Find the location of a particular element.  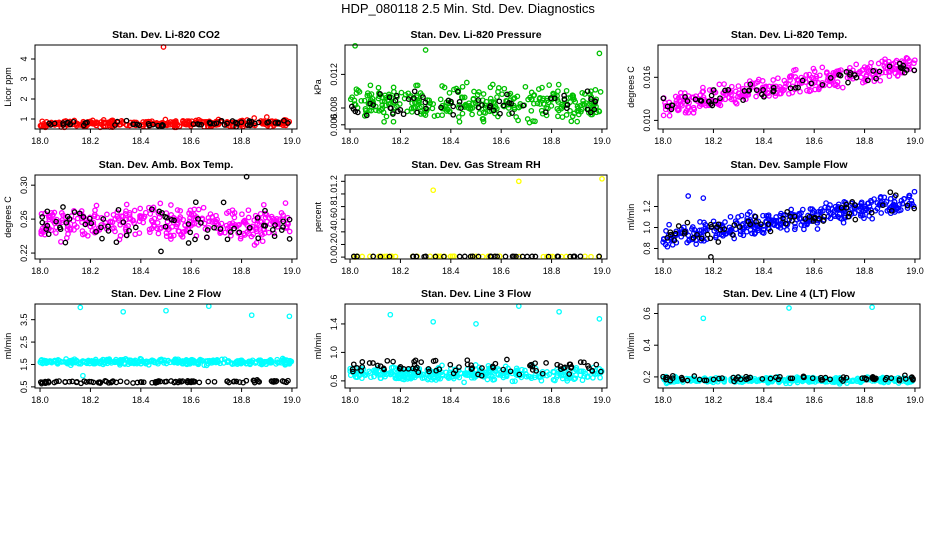

x-tick-label: 18.2 is located at coordinates (401, 141).